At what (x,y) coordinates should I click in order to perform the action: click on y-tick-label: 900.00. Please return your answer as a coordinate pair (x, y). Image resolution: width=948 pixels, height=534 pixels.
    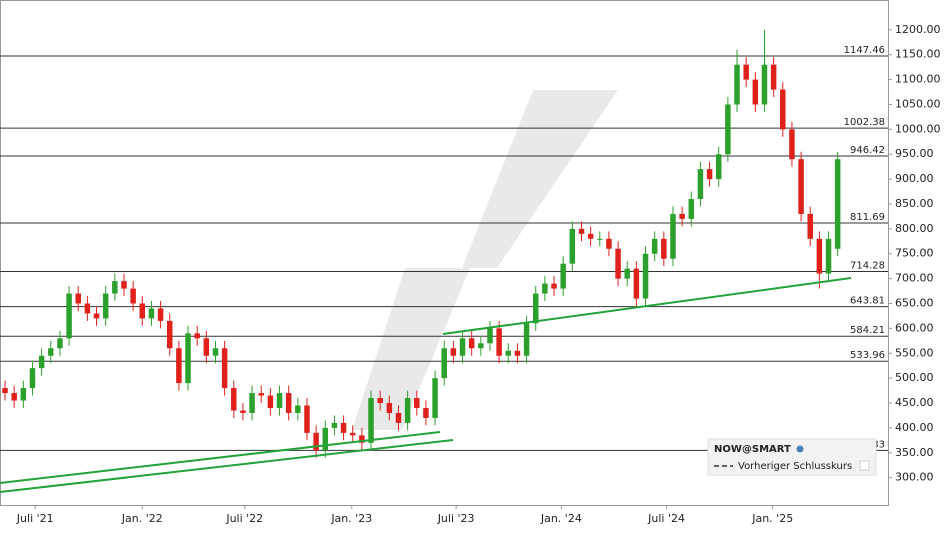
    Looking at the image, I should click on (914, 178).